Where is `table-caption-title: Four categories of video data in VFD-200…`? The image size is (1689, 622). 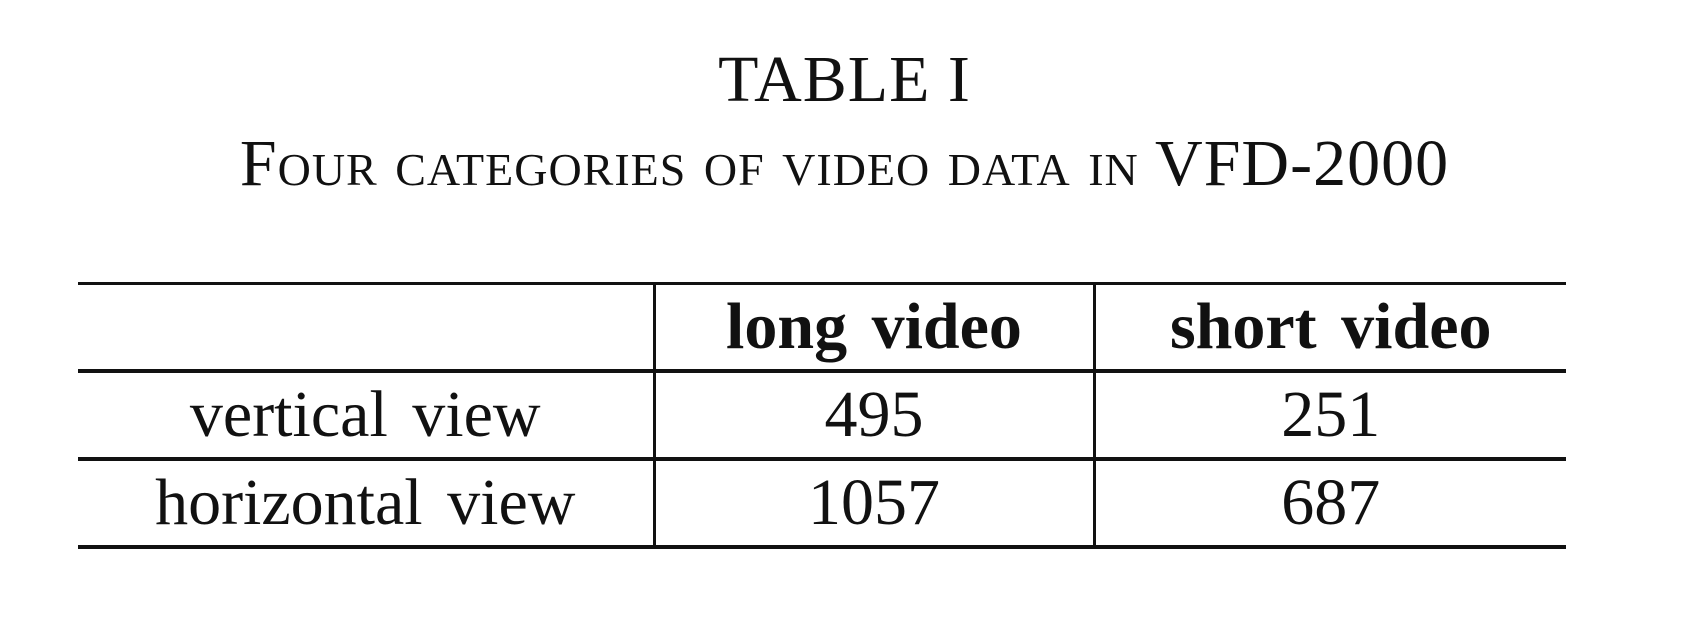 table-caption-title: Four categories of video data in VFD-200… is located at coordinates (844, 163).